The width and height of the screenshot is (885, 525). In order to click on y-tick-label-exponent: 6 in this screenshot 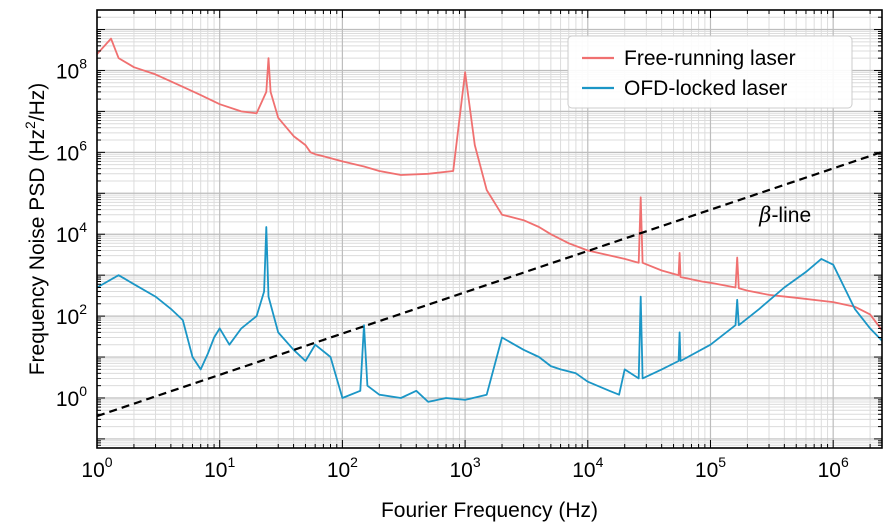, I will do `click(83, 145)`.